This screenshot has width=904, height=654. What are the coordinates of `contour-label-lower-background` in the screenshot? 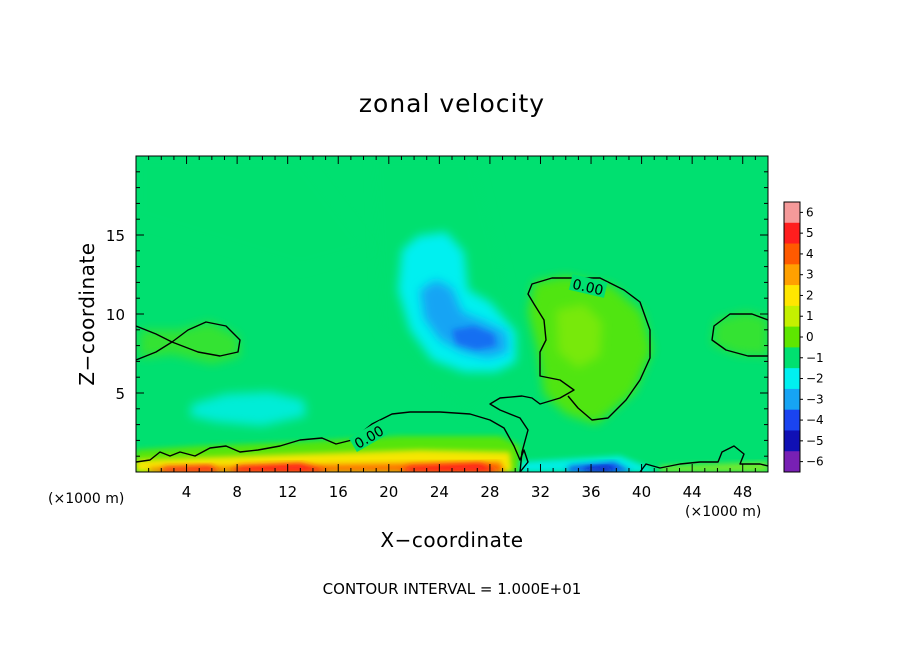 It's located at (368, 436).